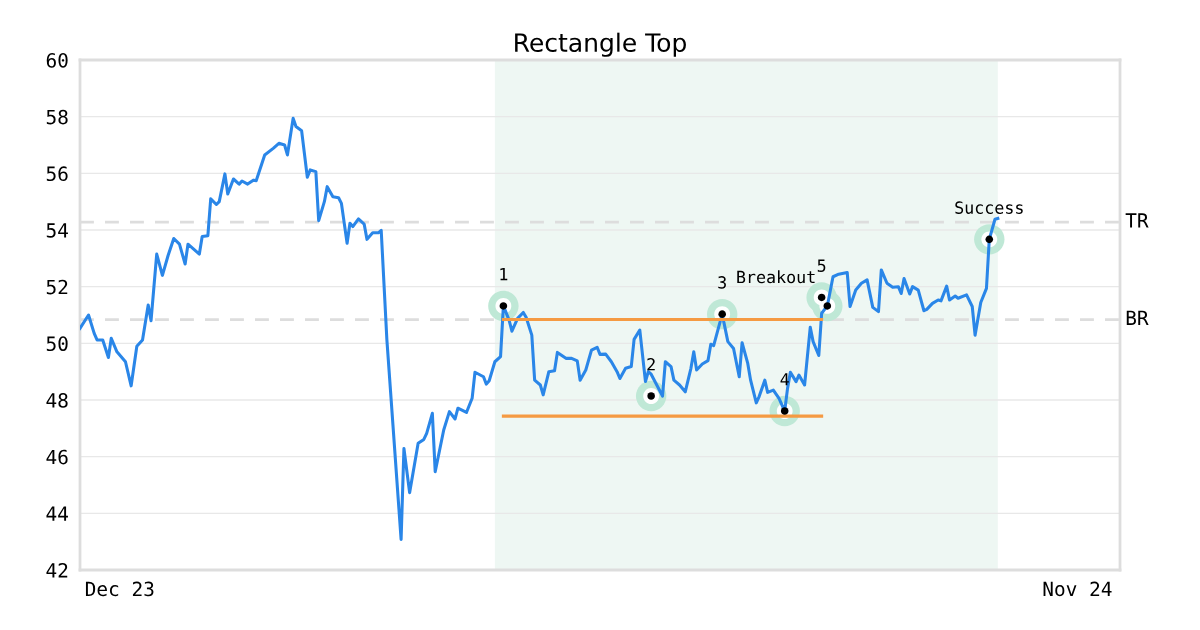 This screenshot has width=1200, height=630. I want to click on y-tick-label: 50, so click(57, 344).